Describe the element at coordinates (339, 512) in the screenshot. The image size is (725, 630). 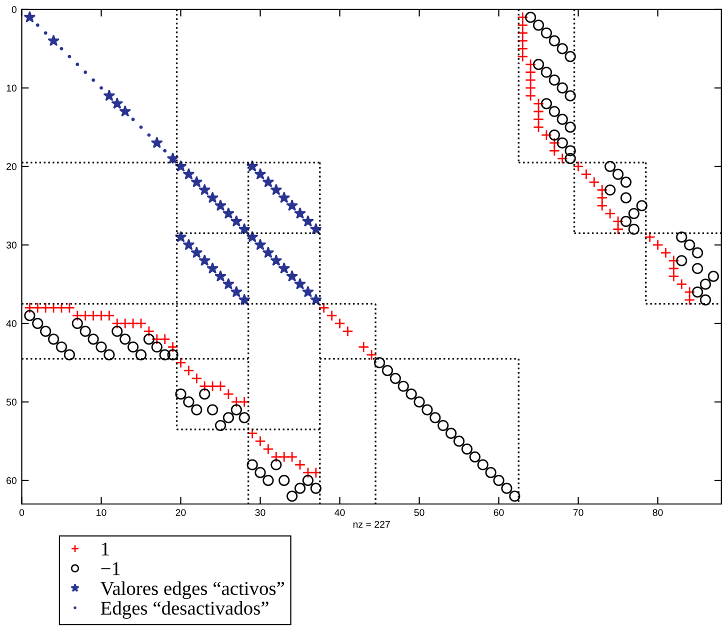
I see `x-tick-label: 40` at that location.